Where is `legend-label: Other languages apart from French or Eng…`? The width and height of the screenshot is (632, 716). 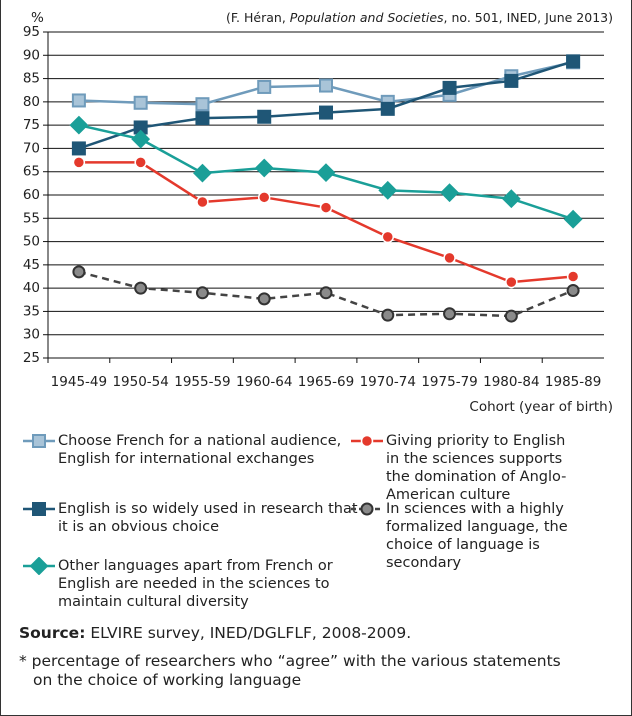
legend-label: Other languages apart from French or Eng… is located at coordinates (195, 584).